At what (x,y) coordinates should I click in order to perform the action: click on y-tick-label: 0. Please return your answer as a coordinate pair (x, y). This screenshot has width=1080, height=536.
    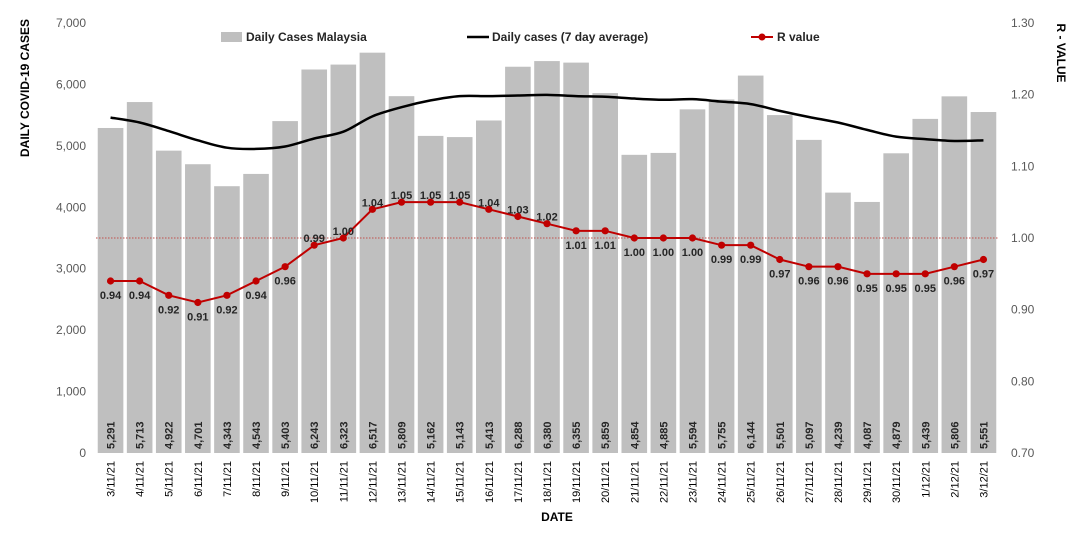
    Looking at the image, I should click on (82, 453).